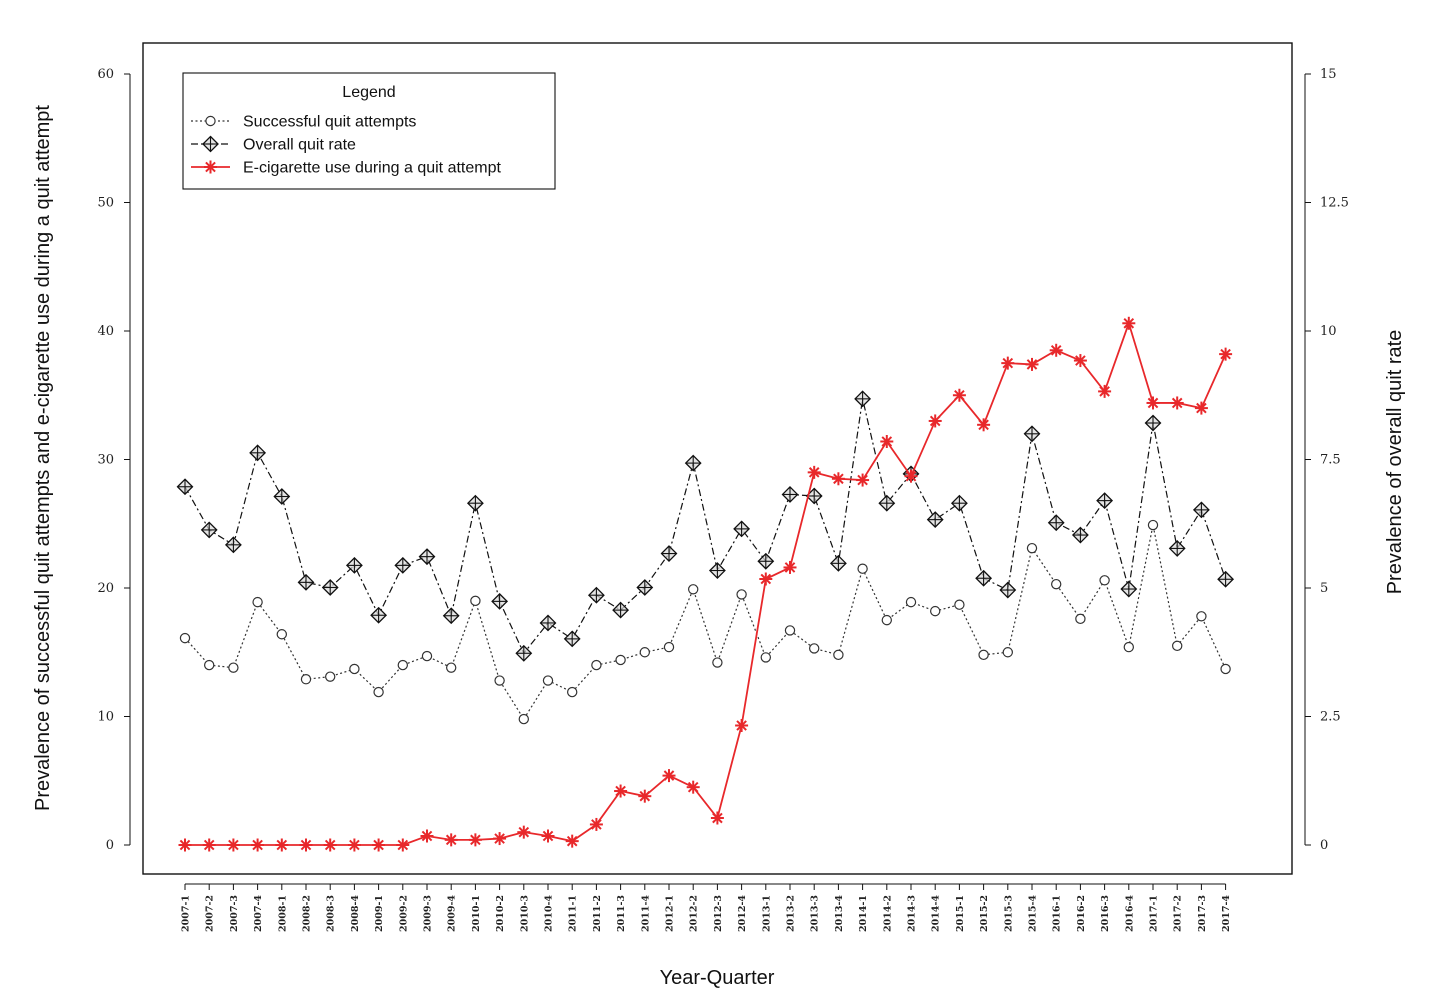 This screenshot has width=1440, height=1008. What do you see at coordinates (597, 913) in the screenshot?
I see `x-tick-label: 2011-2` at bounding box center [597, 913].